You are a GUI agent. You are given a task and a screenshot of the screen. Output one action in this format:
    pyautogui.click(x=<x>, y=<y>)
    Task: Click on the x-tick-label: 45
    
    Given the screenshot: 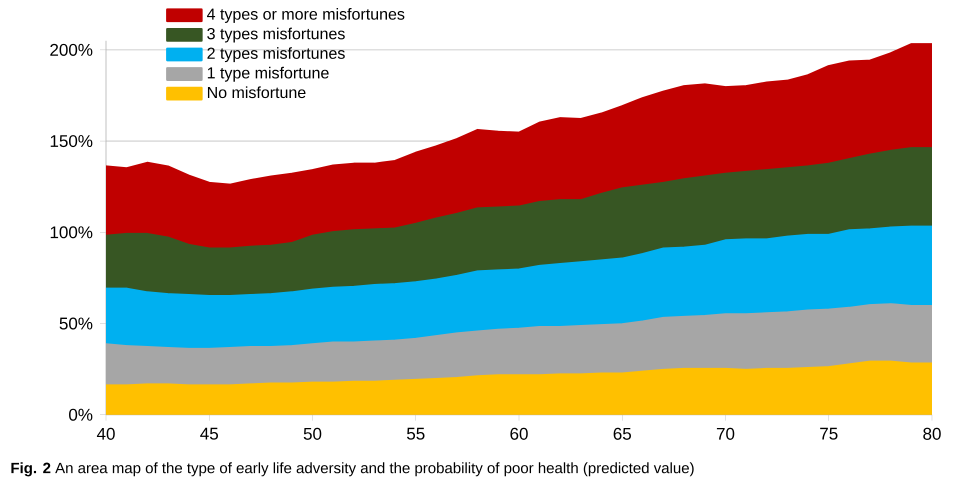 What is the action you would take?
    pyautogui.click(x=209, y=434)
    